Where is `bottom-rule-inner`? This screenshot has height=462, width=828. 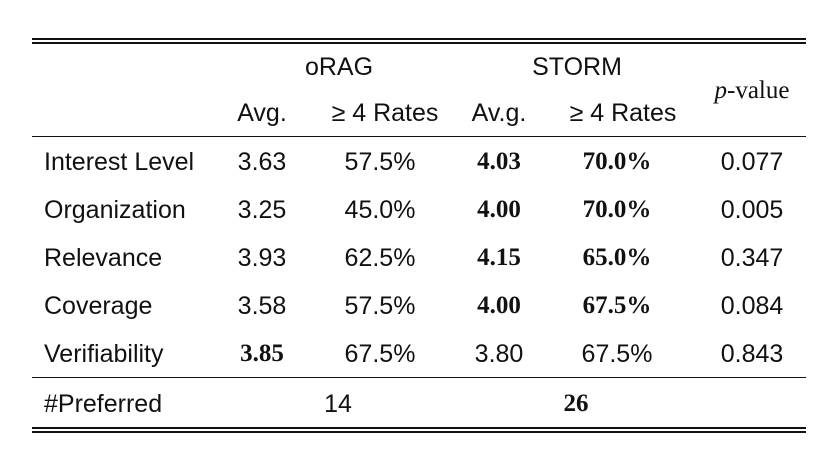 bottom-rule-inner is located at coordinates (419, 432).